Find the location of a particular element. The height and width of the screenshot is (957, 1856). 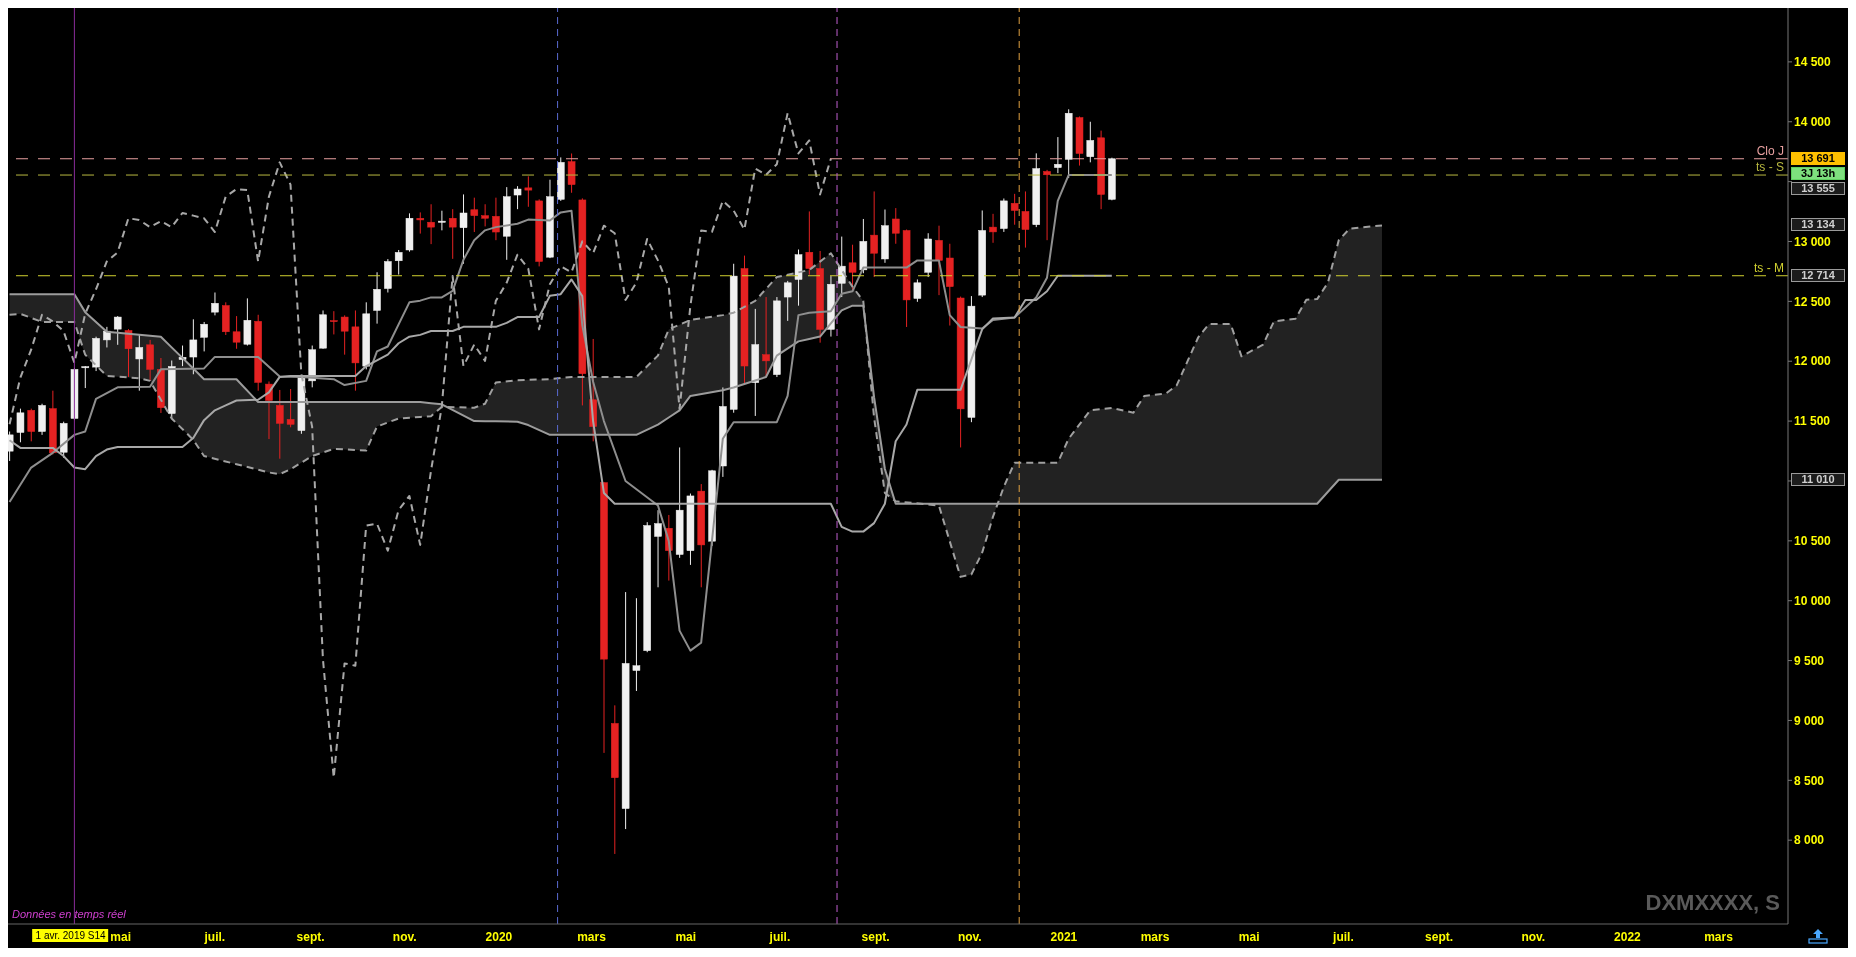

text: 11 010 is located at coordinates (1818, 479).